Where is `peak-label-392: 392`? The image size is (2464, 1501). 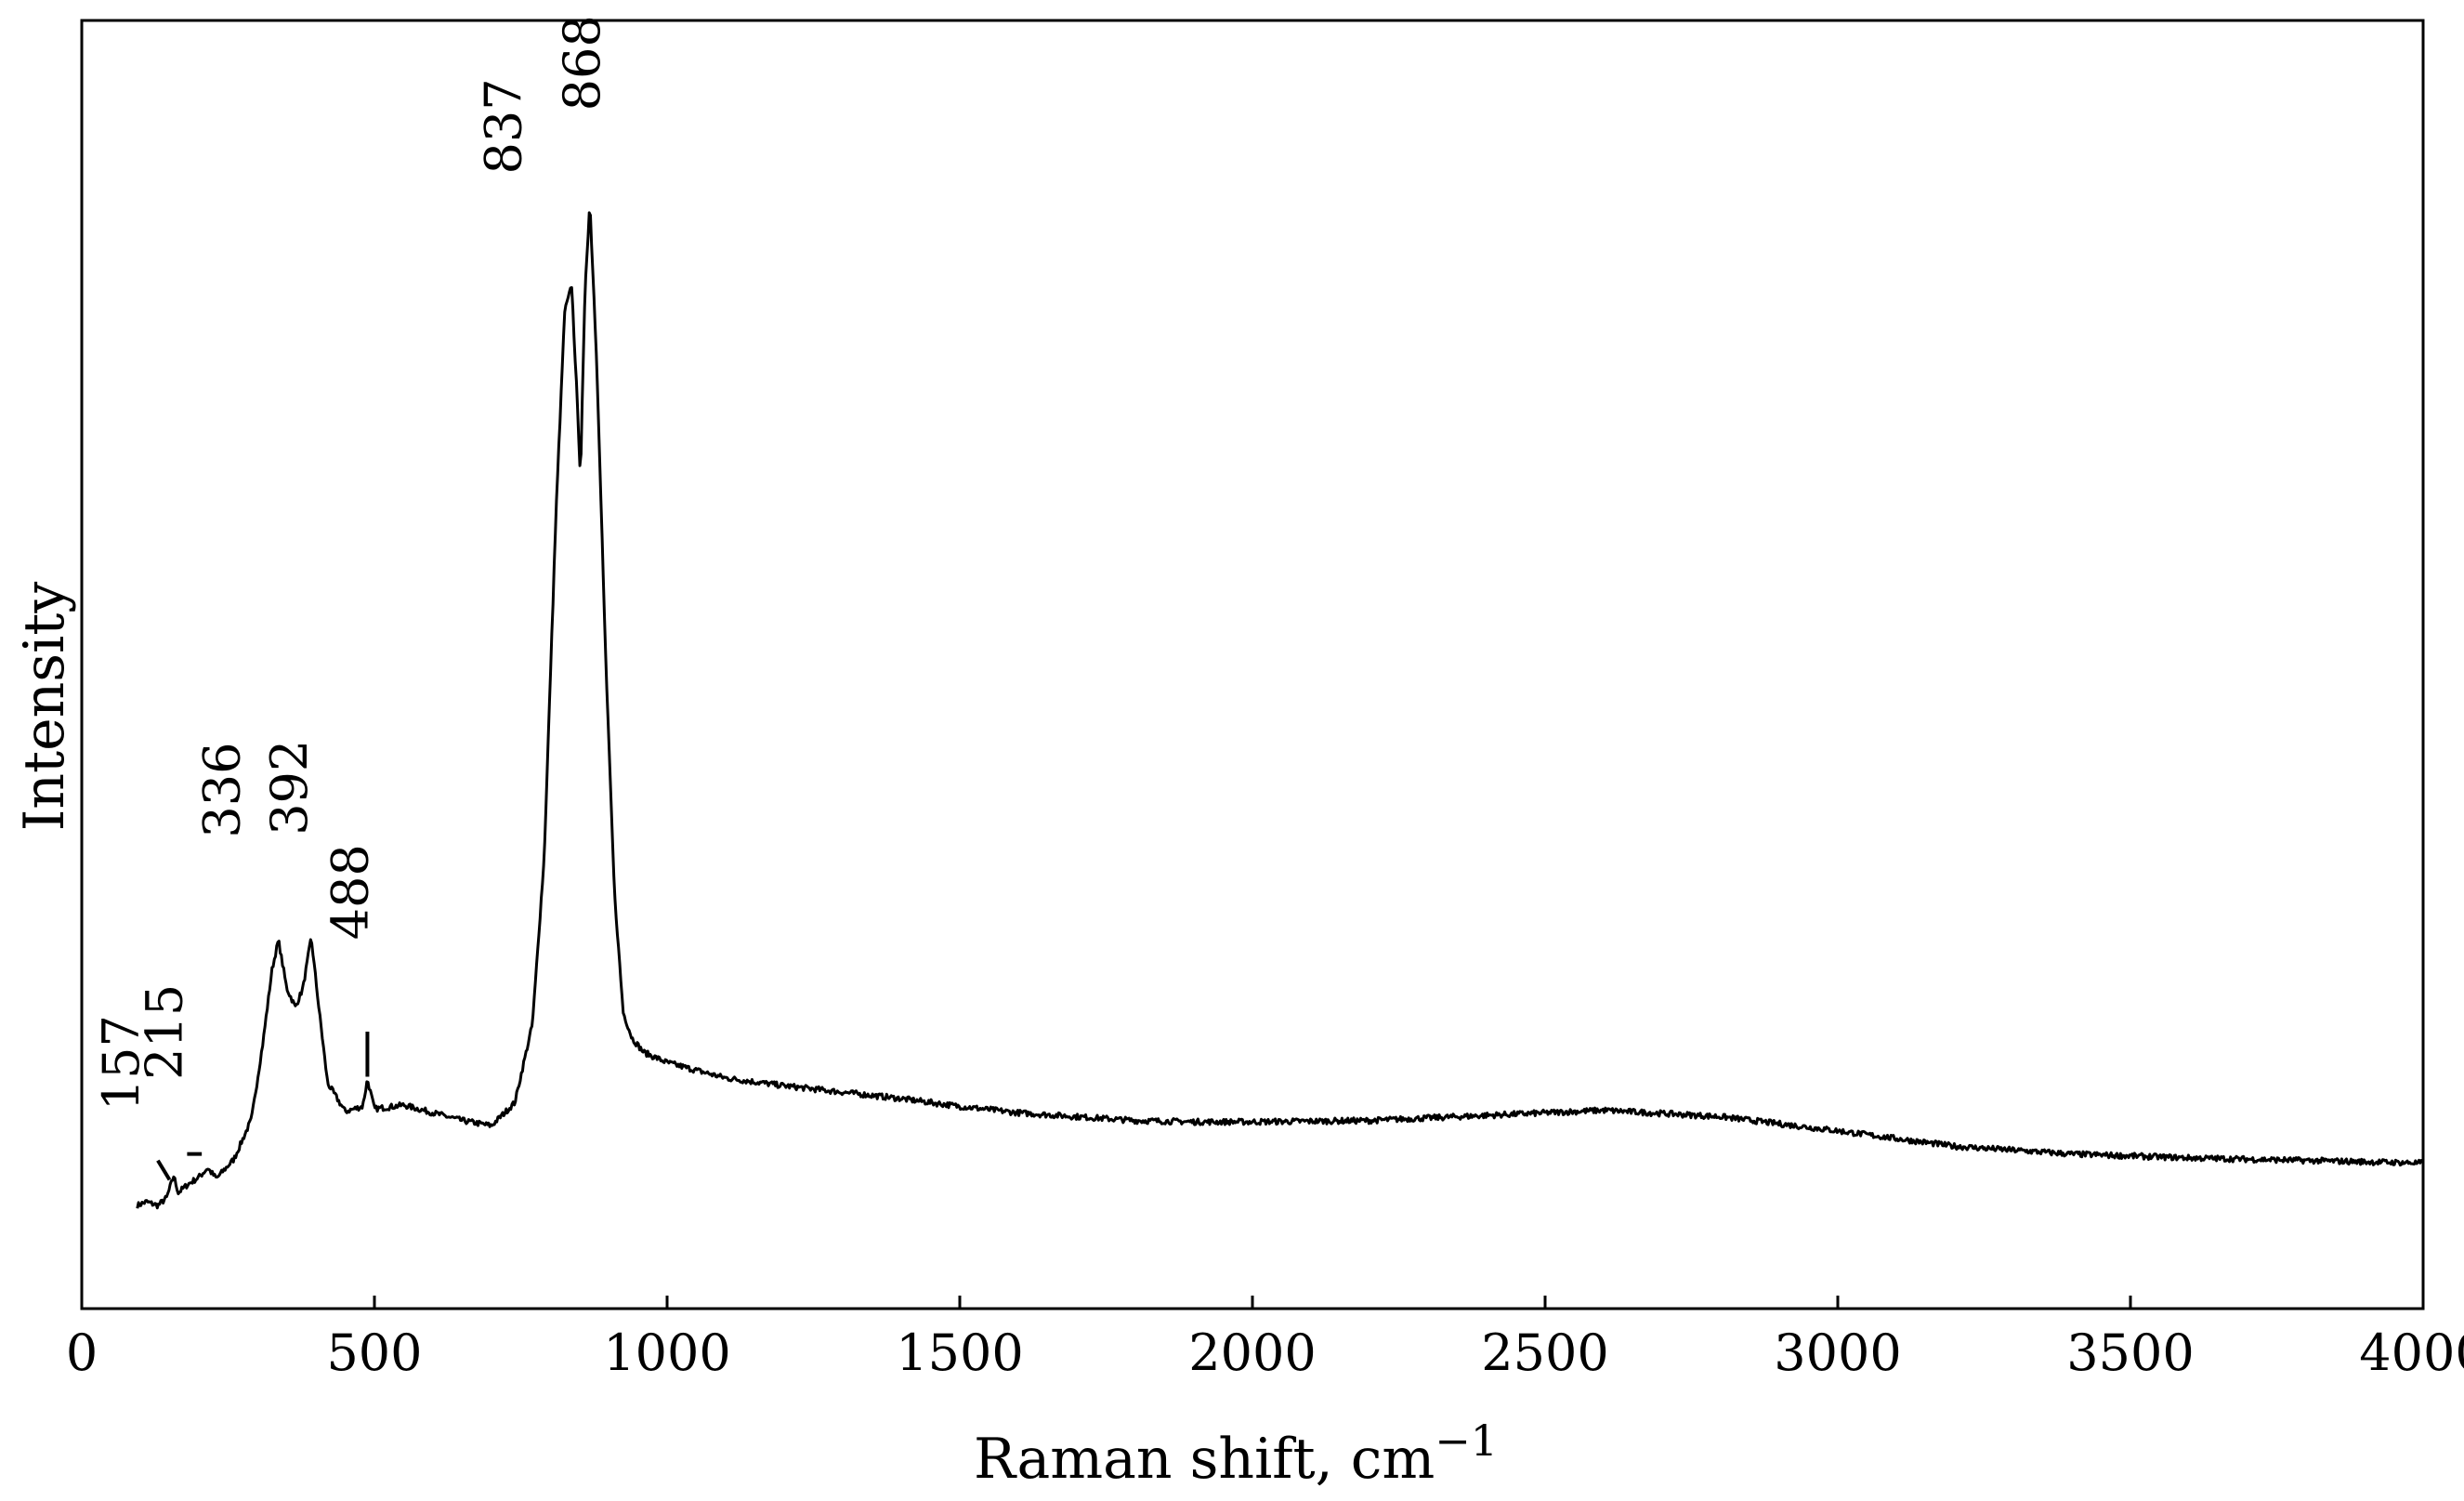 peak-label-392: 392 is located at coordinates (290, 788).